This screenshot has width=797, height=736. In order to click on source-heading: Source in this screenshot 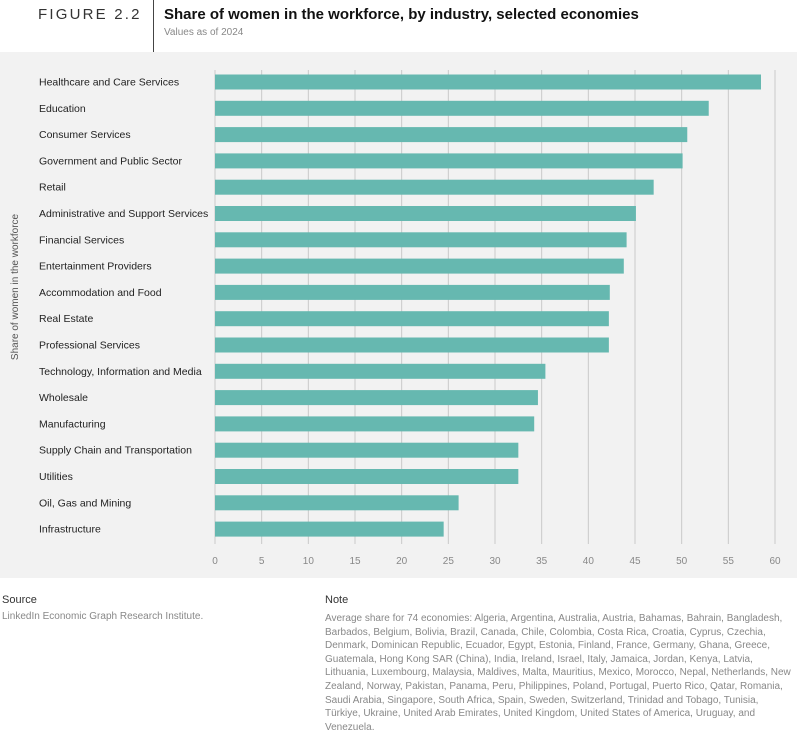, I will do `click(19, 600)`.